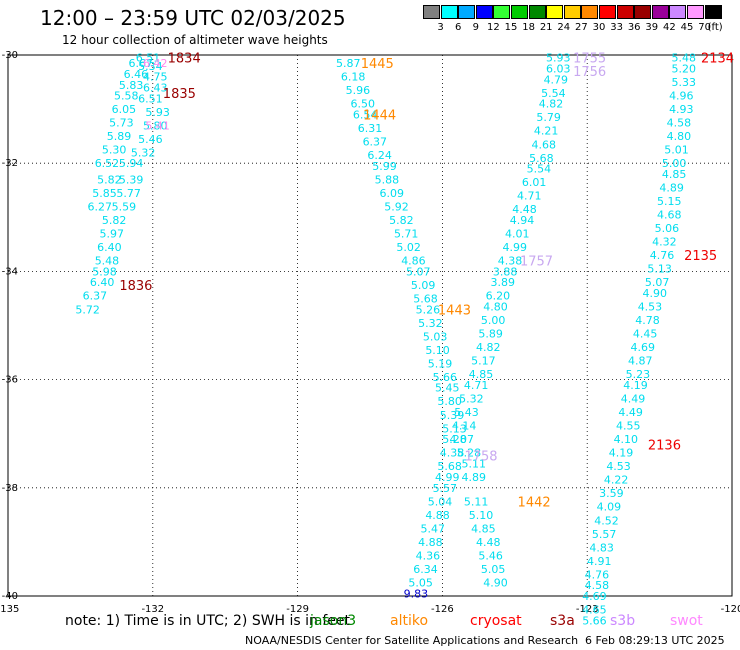  I want to click on wave-height-label: 4.14, so click(464, 426).